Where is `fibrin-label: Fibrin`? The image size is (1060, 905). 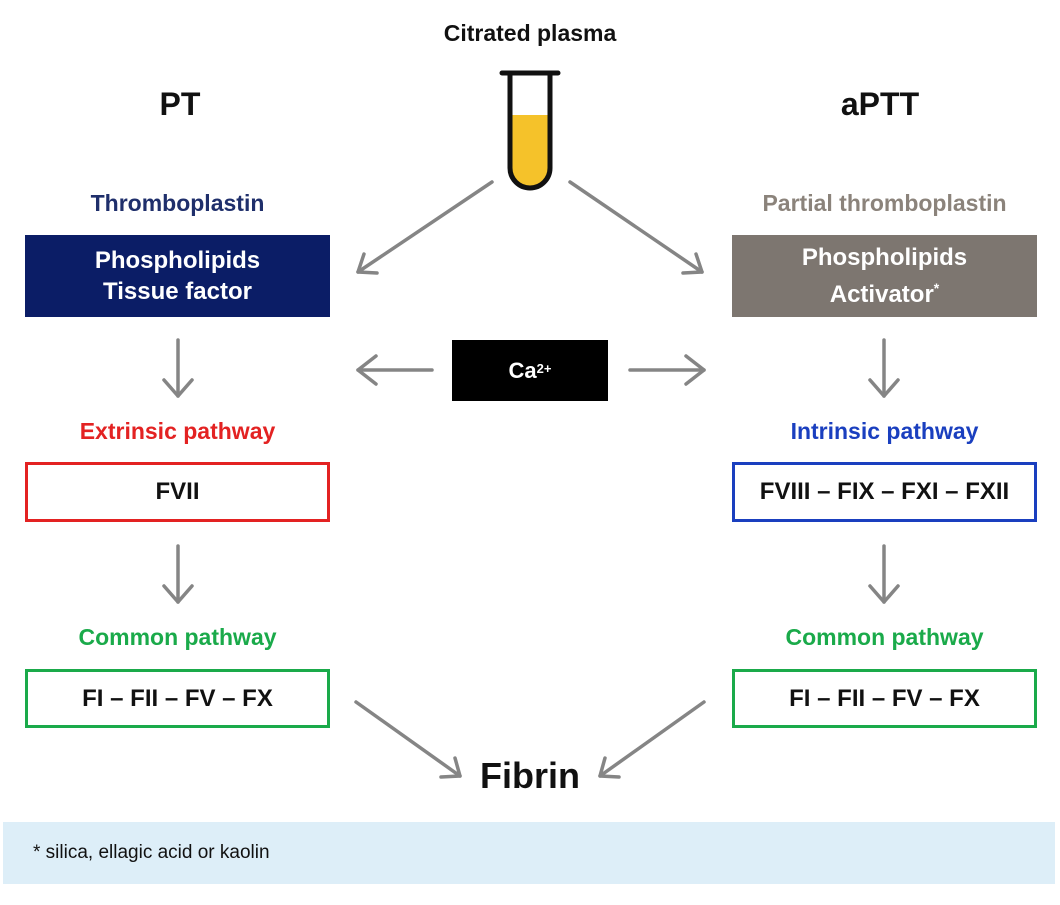
fibrin-label: Fibrin is located at coordinates (530, 776).